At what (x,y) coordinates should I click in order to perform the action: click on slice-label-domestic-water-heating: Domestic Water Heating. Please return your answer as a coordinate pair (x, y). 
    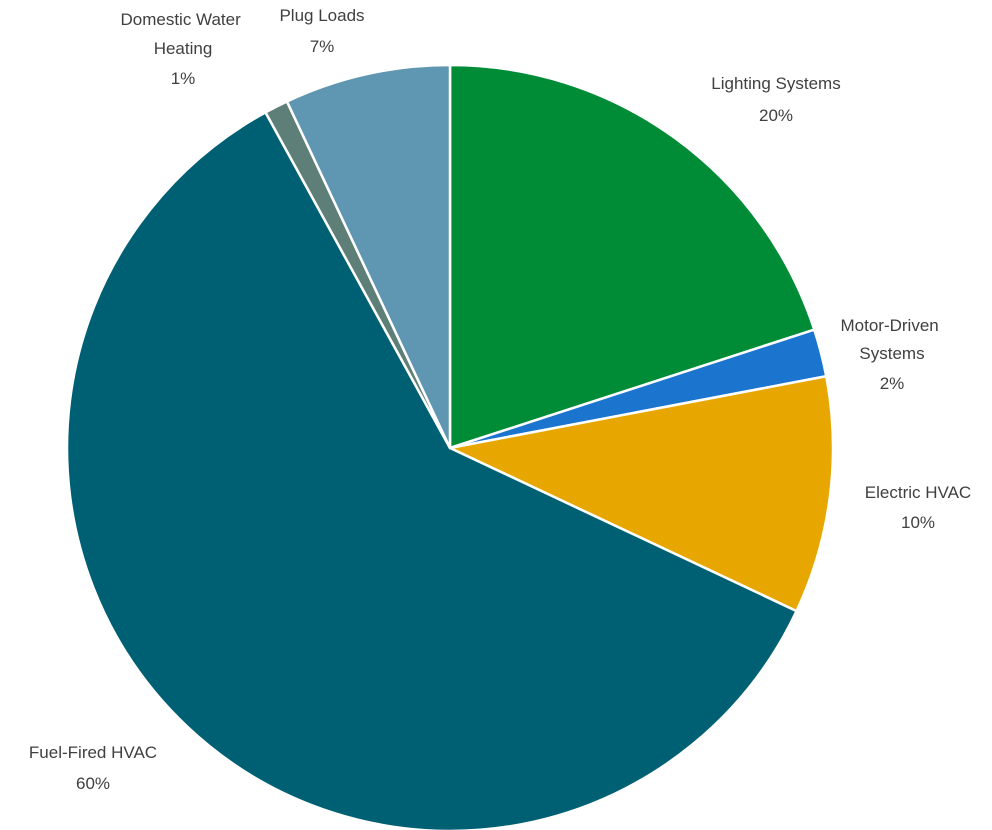
    Looking at the image, I should click on (182, 34).